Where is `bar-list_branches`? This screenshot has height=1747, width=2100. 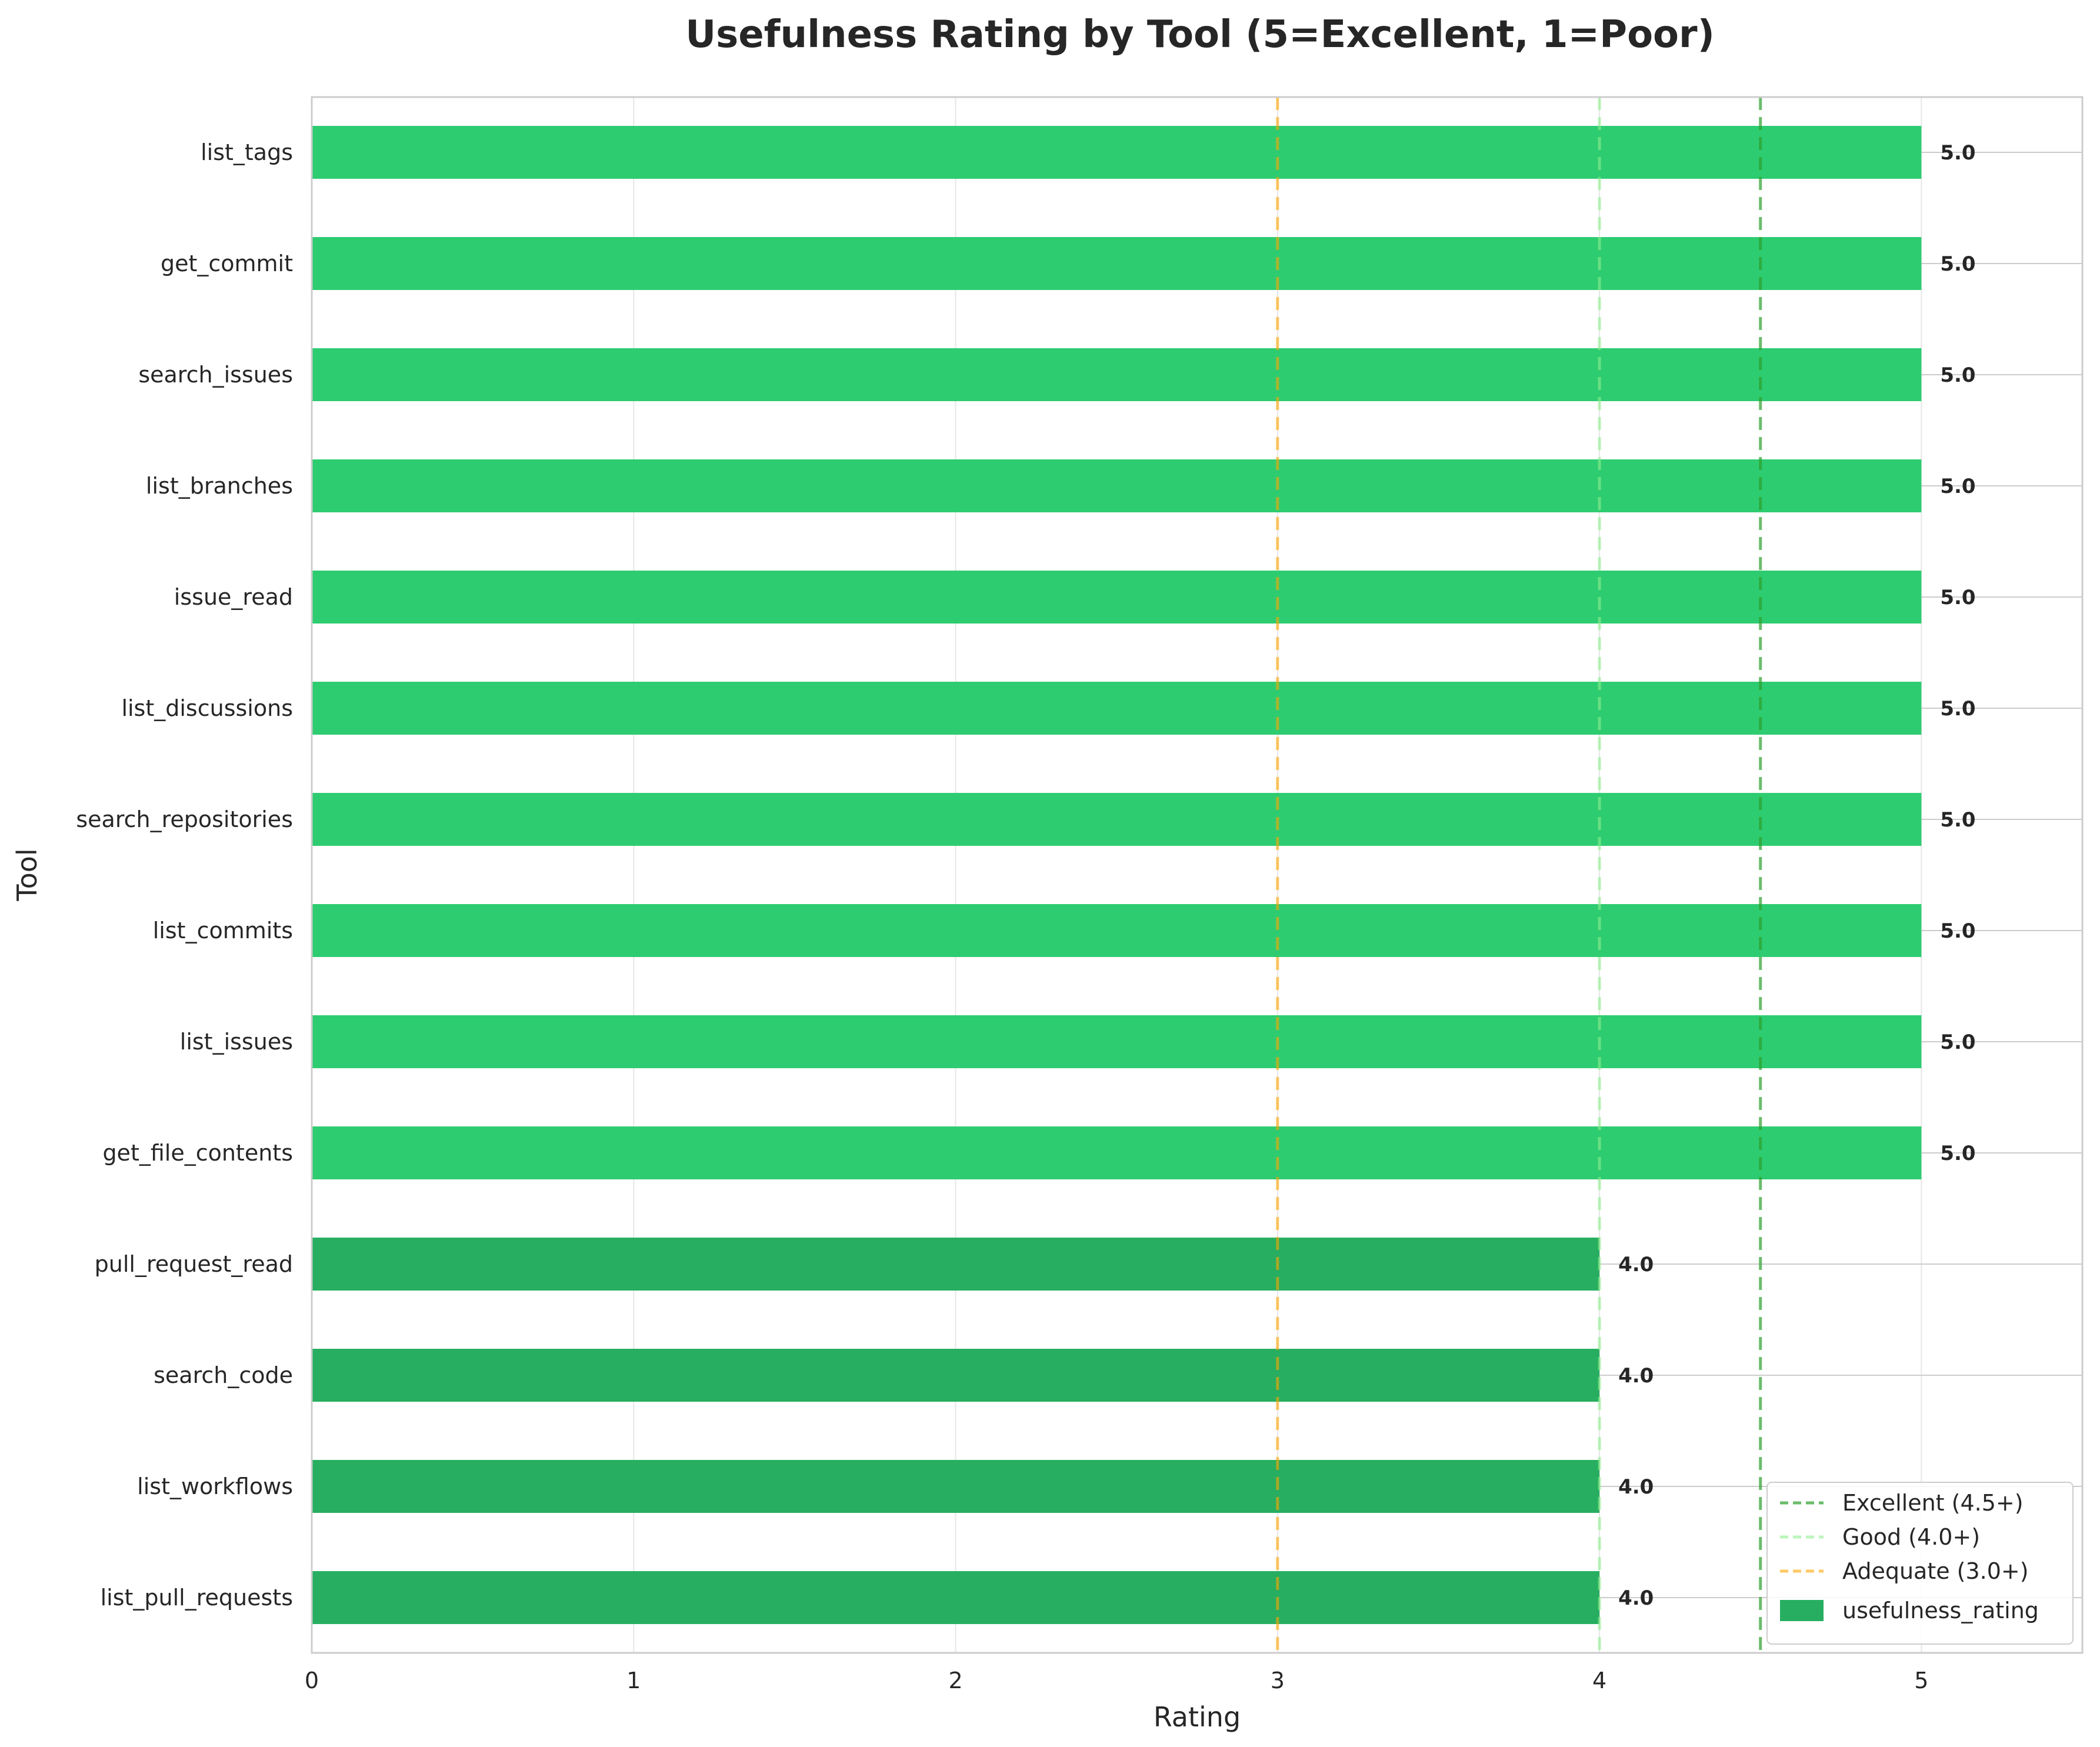
bar-list_branches is located at coordinates (1117, 485).